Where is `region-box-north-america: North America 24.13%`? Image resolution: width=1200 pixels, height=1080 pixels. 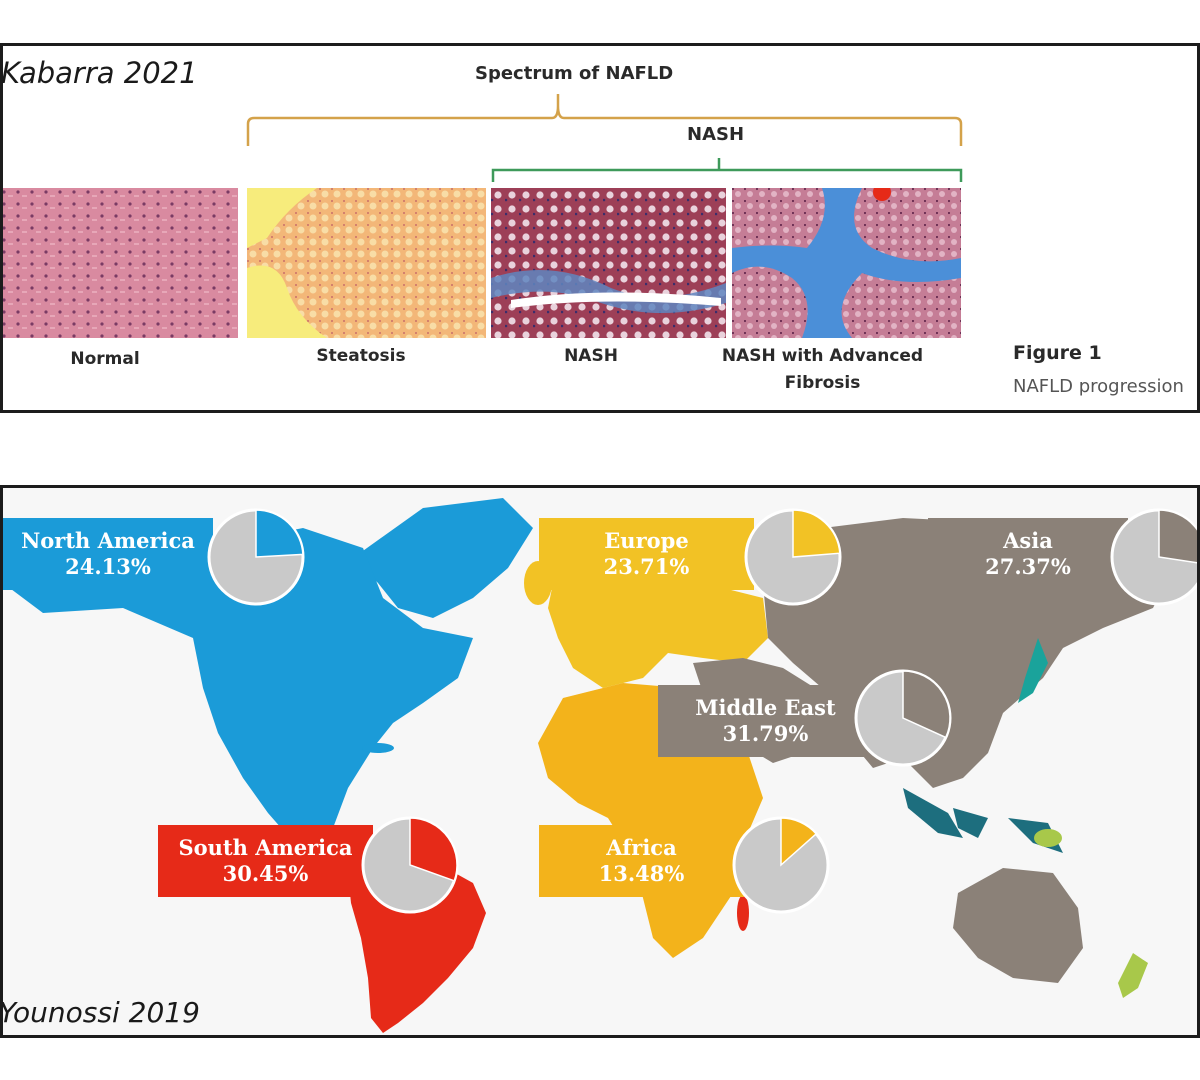 region-box-north-america: North America 24.13% is located at coordinates (108, 554).